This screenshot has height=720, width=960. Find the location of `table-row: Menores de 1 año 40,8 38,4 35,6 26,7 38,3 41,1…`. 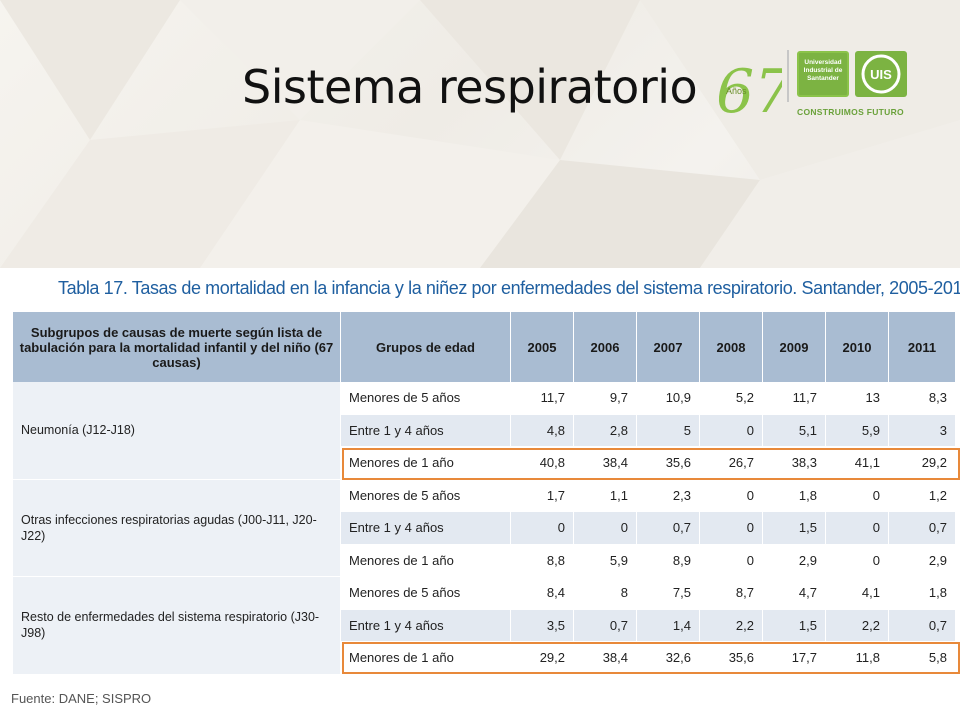

table-row: Menores de 1 año 40,8 38,4 35,6 26,7 38,3 41,1… is located at coordinates (484, 463).